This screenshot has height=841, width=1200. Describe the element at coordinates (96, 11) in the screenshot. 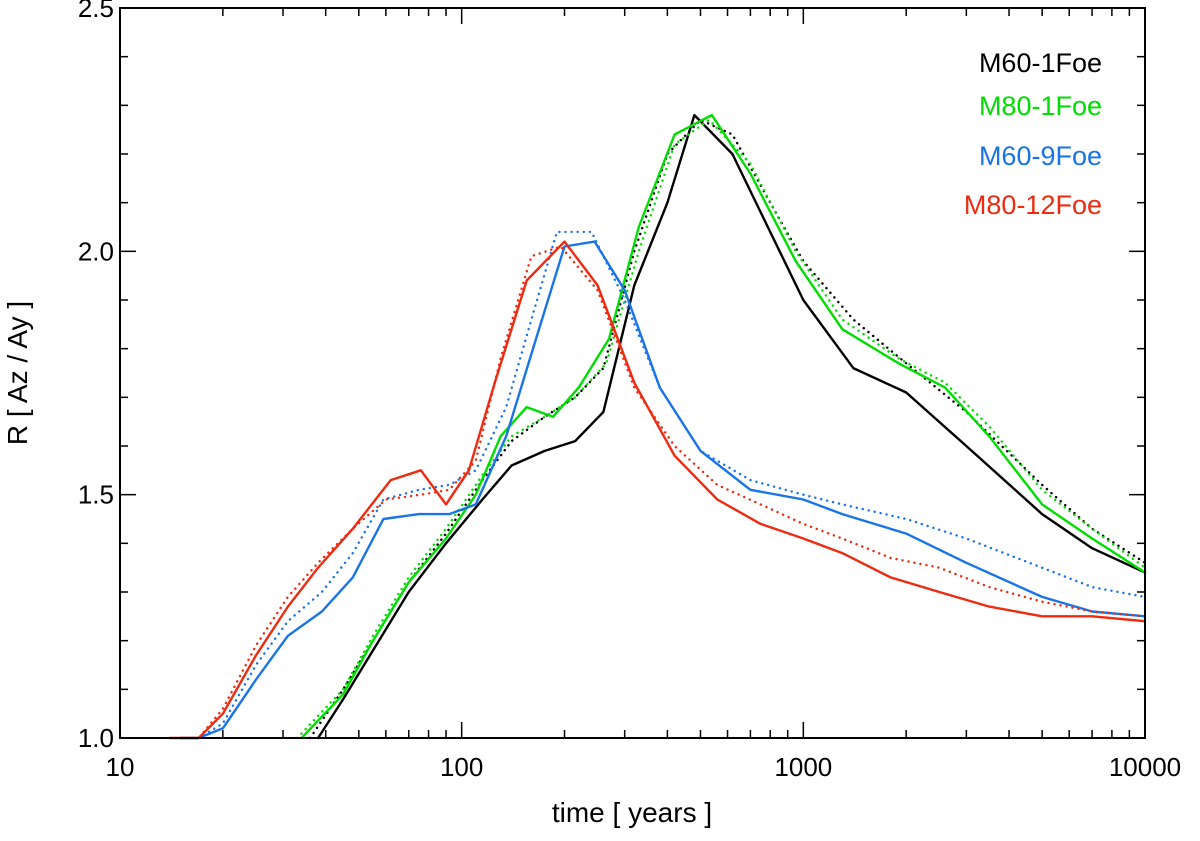

I see `y-tick-label: 2.5` at that location.